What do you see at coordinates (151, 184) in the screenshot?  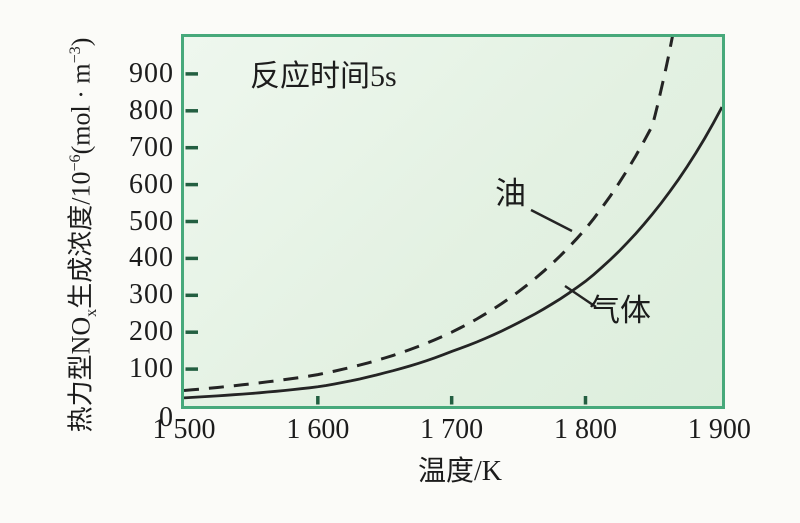 I see `y-tick-label: 600` at bounding box center [151, 184].